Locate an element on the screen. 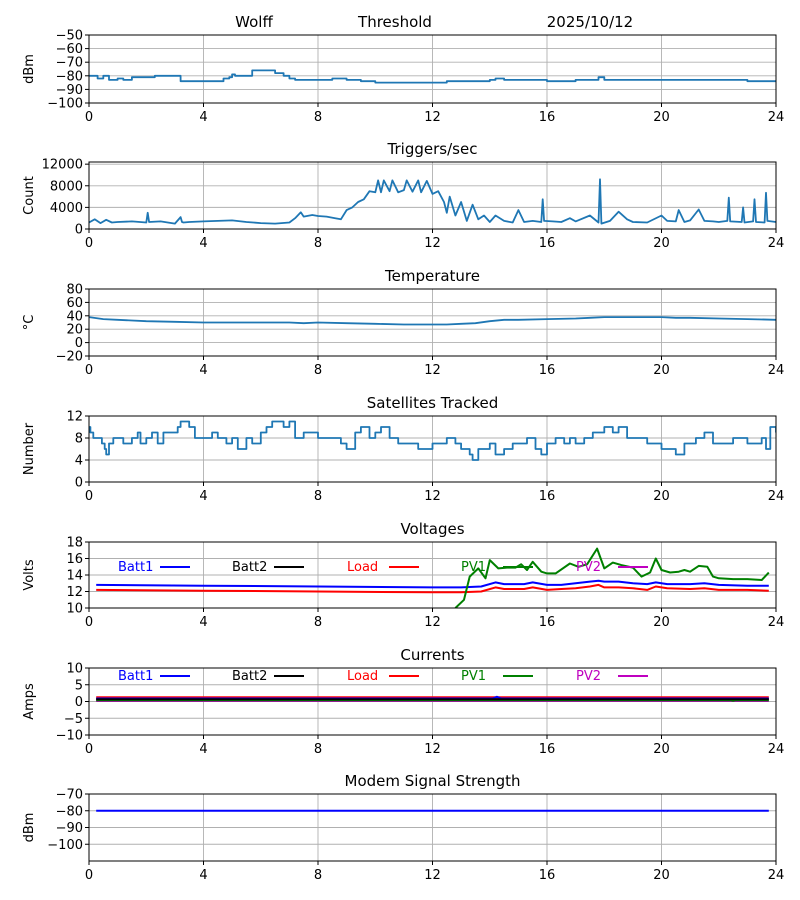  series-voltages-load is located at coordinates (432, 588).